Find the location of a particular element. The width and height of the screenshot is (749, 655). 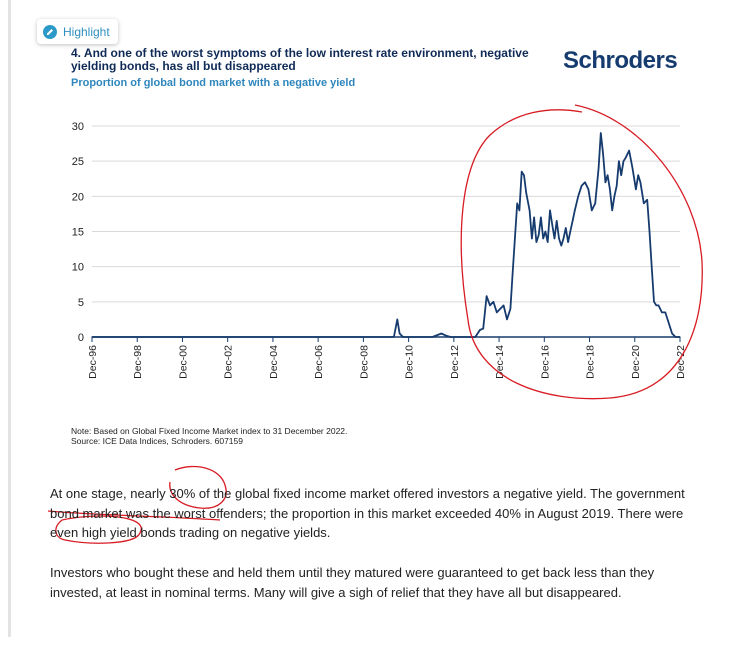

y-tick-label: 30 is located at coordinates (78, 127).